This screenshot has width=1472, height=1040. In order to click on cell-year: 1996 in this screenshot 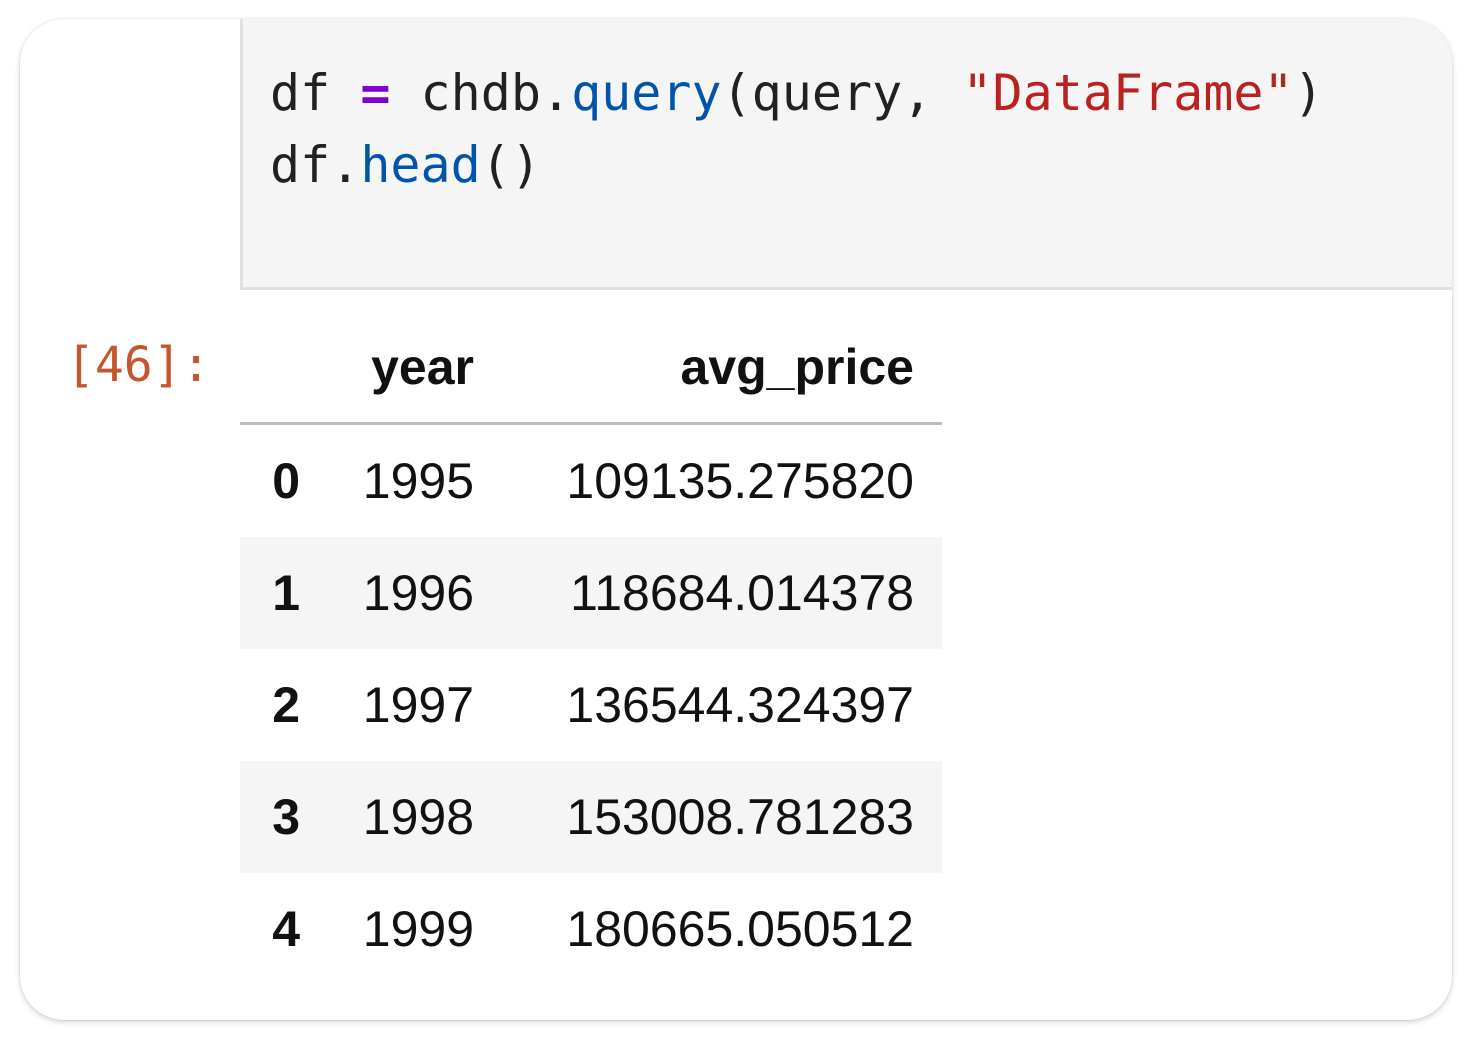, I will do `click(418, 593)`.